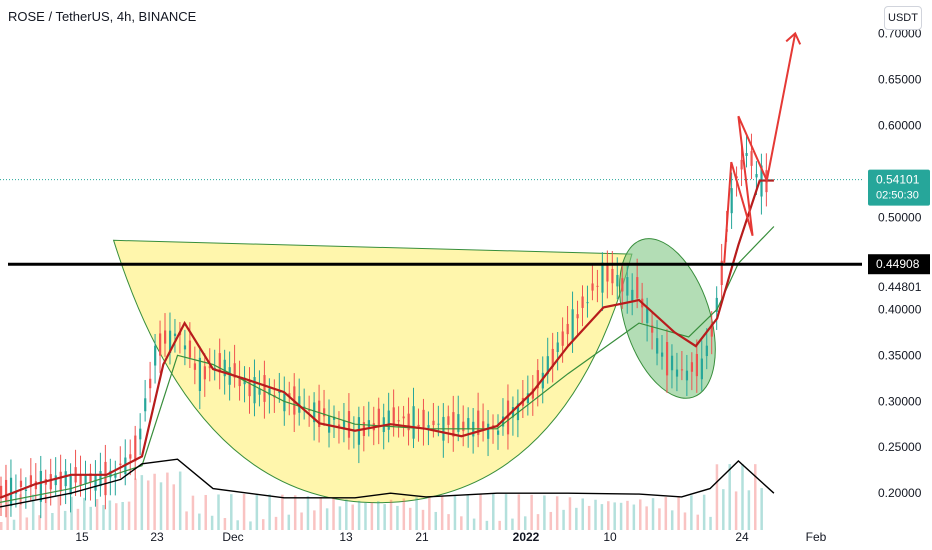 This screenshot has height=550, width=932. What do you see at coordinates (900, 401) in the screenshot?
I see `y-tick-label: 0.30000` at bounding box center [900, 401].